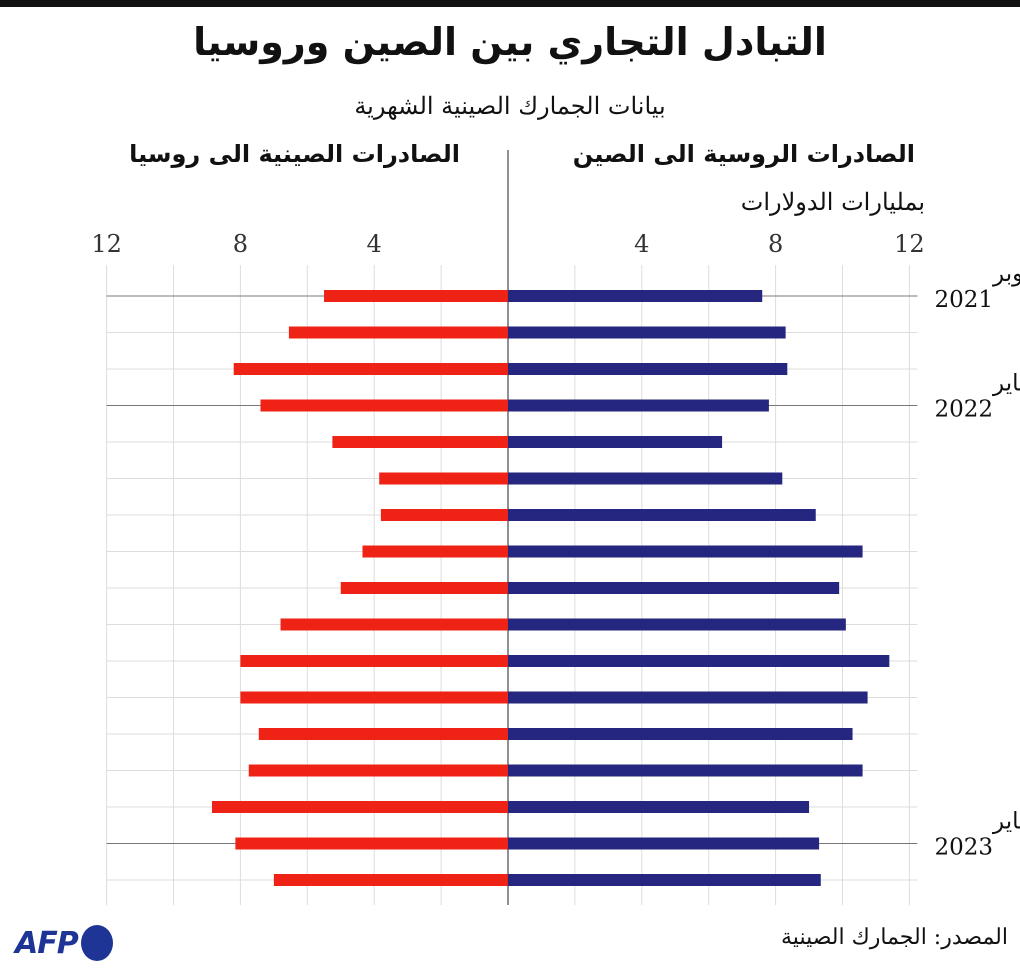  What do you see at coordinates (294, 154) in the screenshot?
I see `series-label-china-exports: الصادرات الصينية الى روسيا` at bounding box center [294, 154].